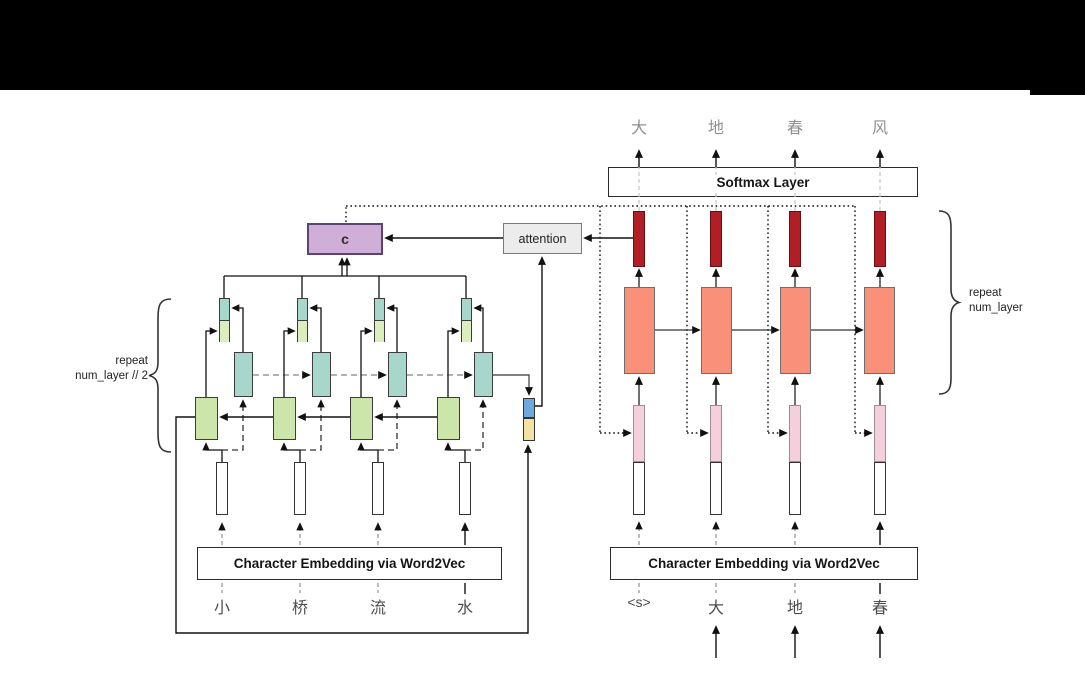 This screenshot has height=681, width=1085. What do you see at coordinates (794, 128) in the screenshot?
I see `decoder-output-char-3: 春` at bounding box center [794, 128].